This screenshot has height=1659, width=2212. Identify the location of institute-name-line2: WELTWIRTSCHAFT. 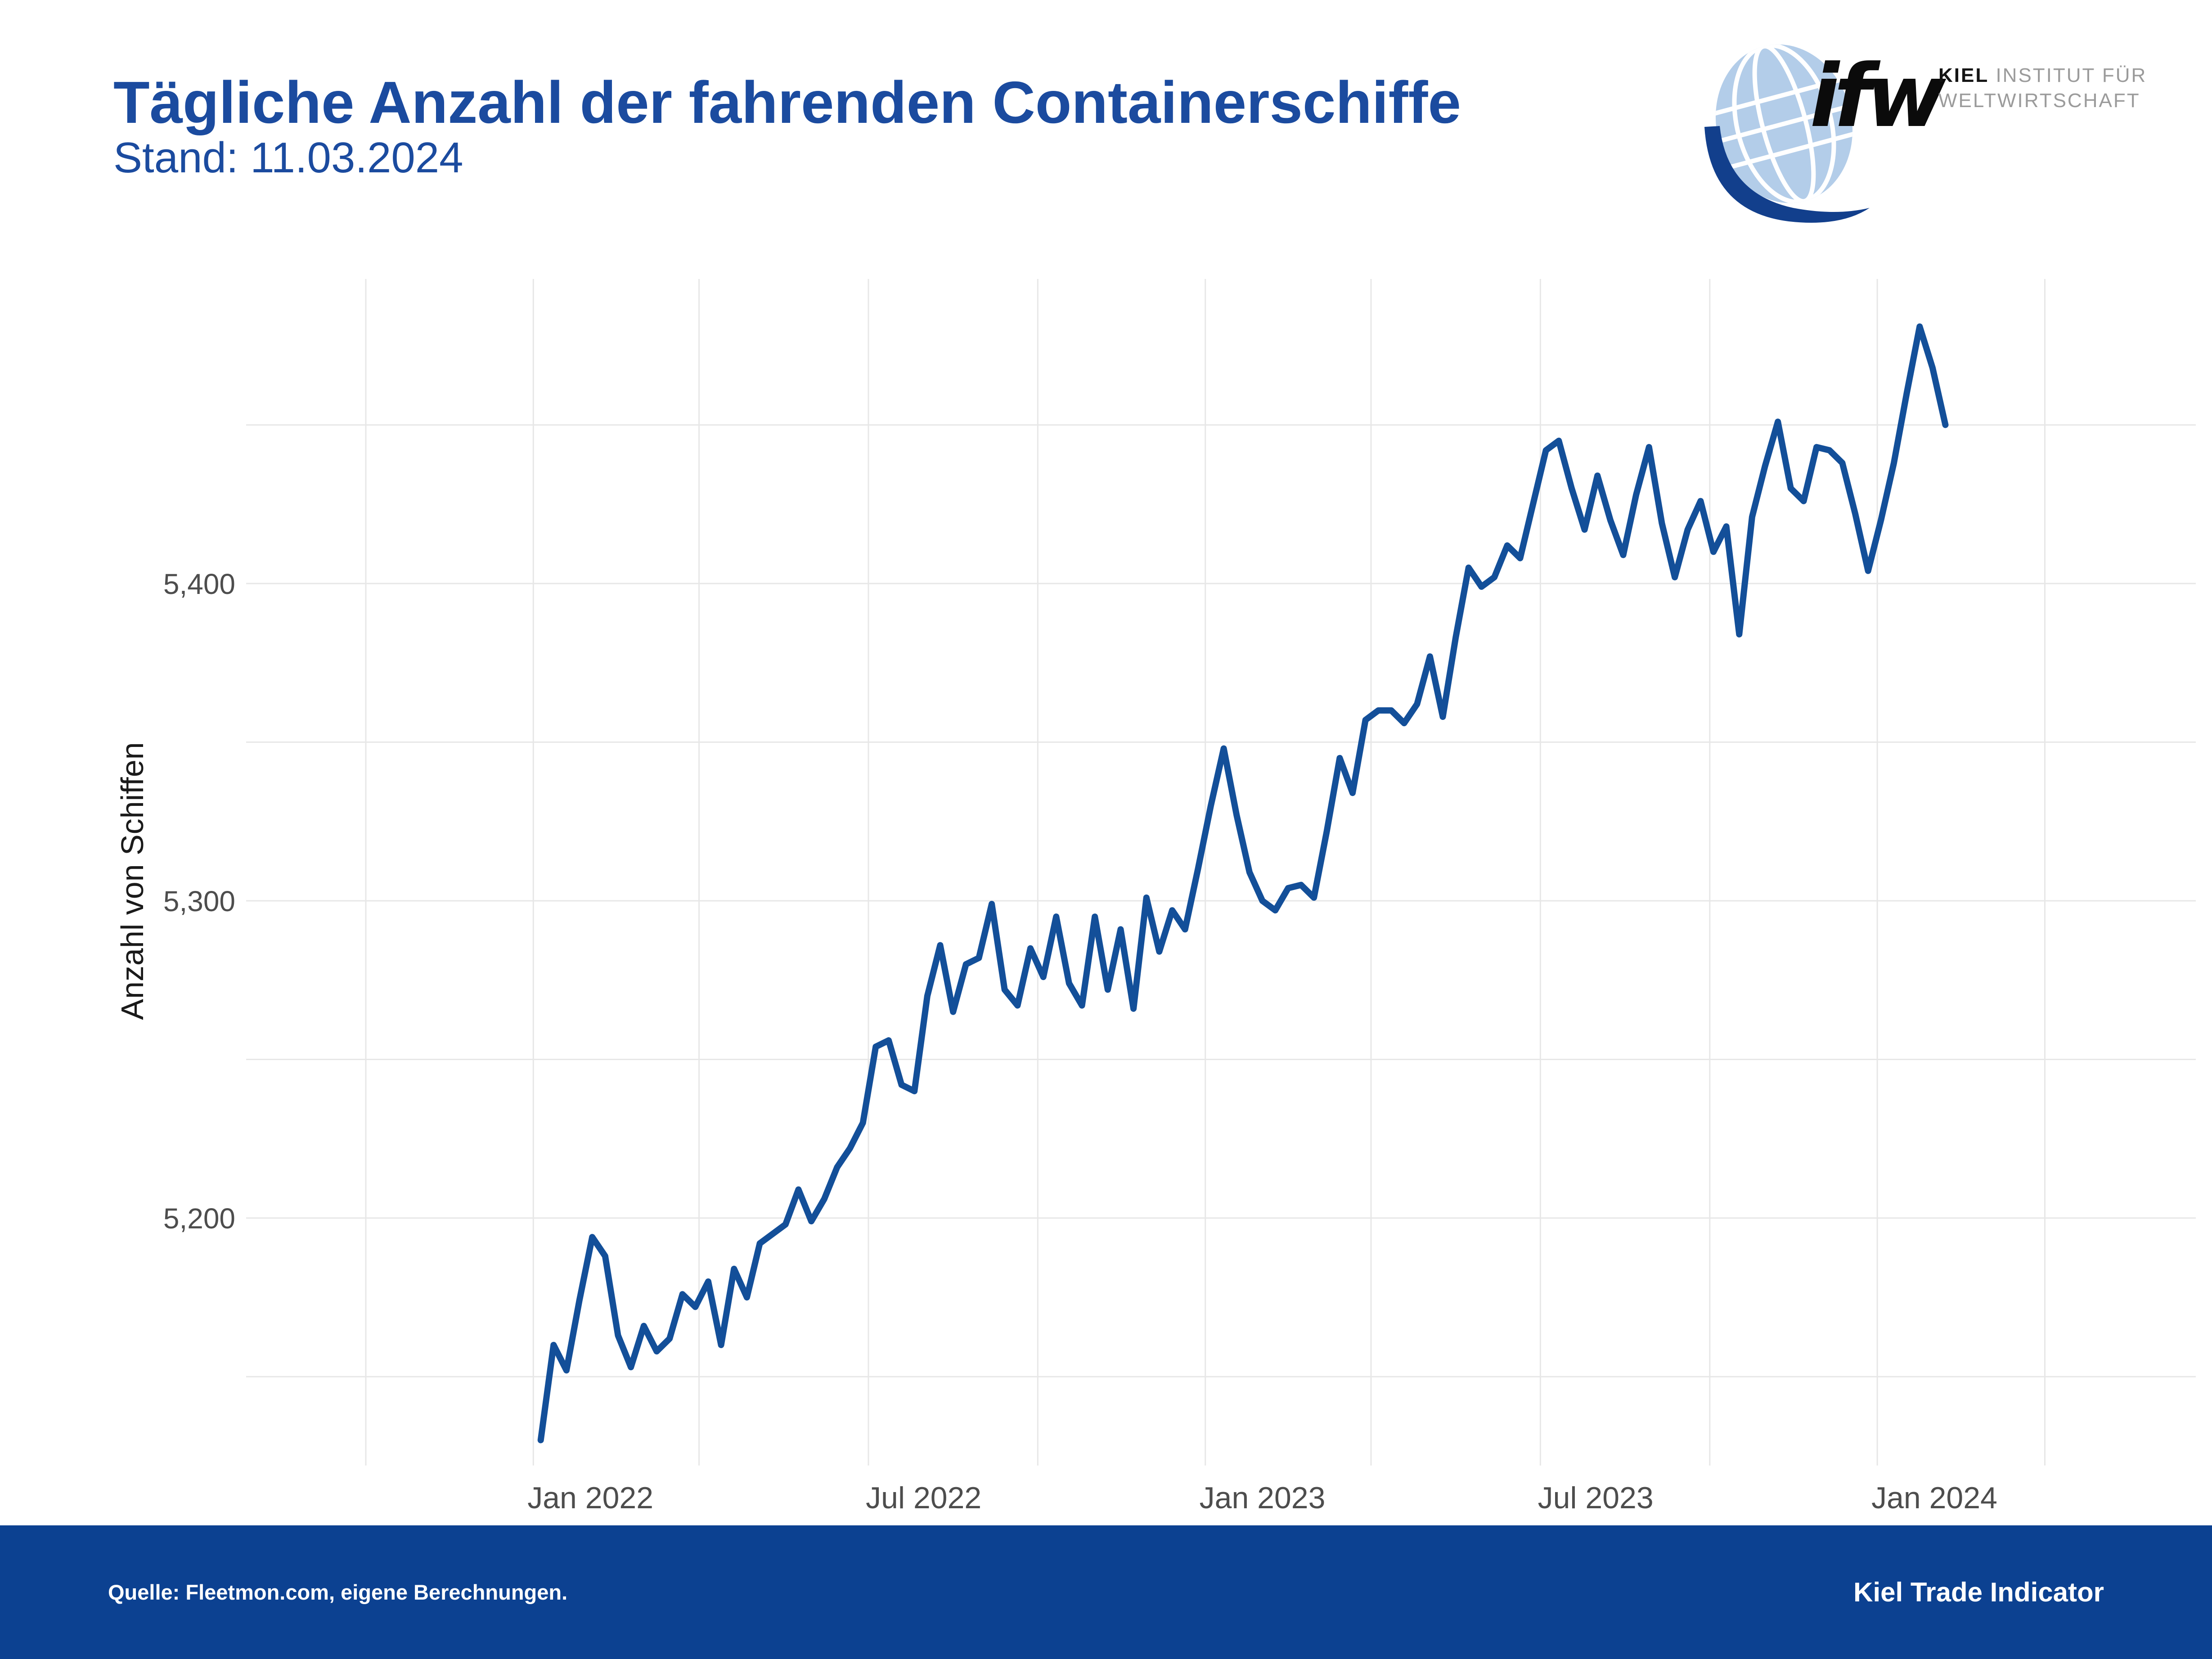
(2039, 101).